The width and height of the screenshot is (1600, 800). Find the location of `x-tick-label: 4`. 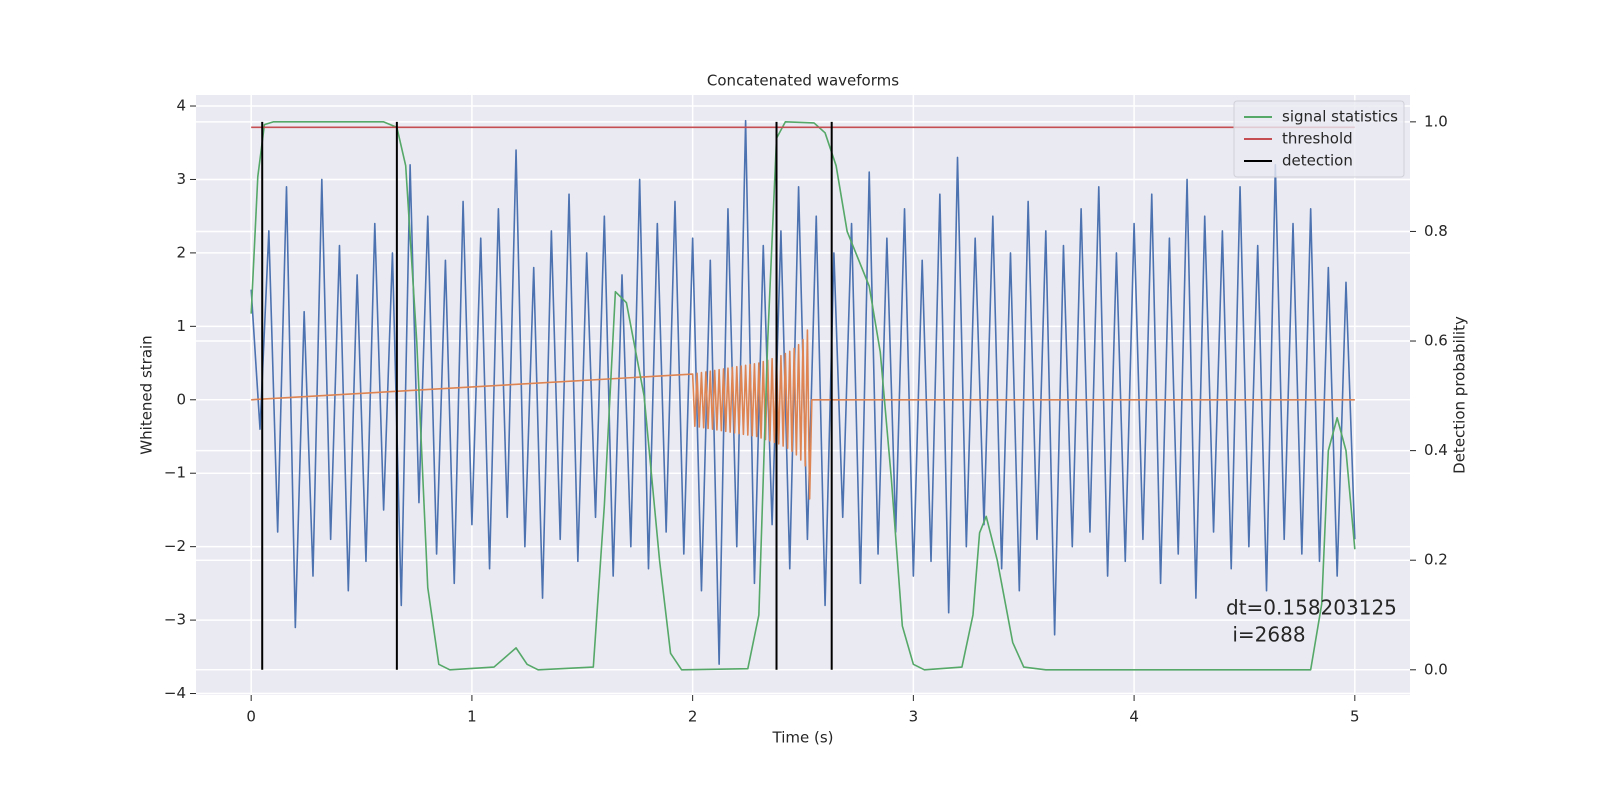

x-tick-label: 4 is located at coordinates (1134, 717).